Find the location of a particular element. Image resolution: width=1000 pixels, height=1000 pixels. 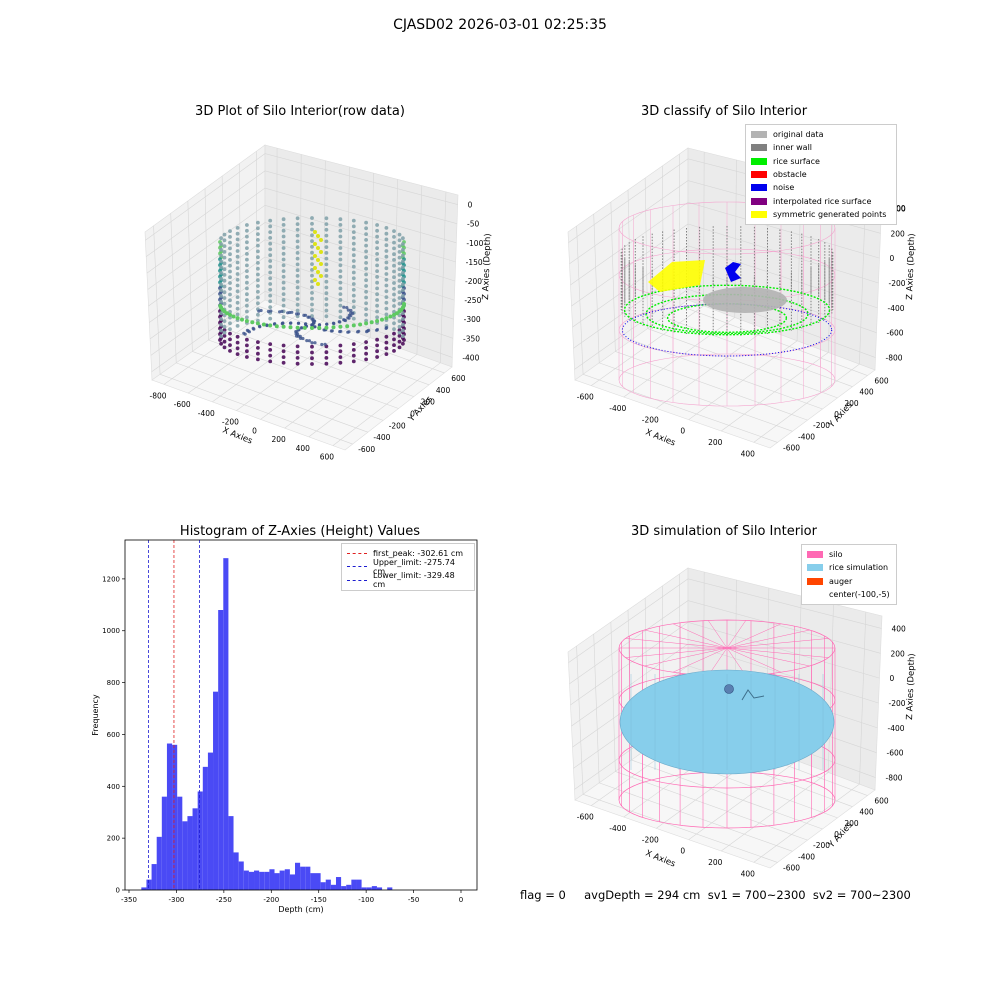

rice-surface-points is located at coordinates (727, 314).